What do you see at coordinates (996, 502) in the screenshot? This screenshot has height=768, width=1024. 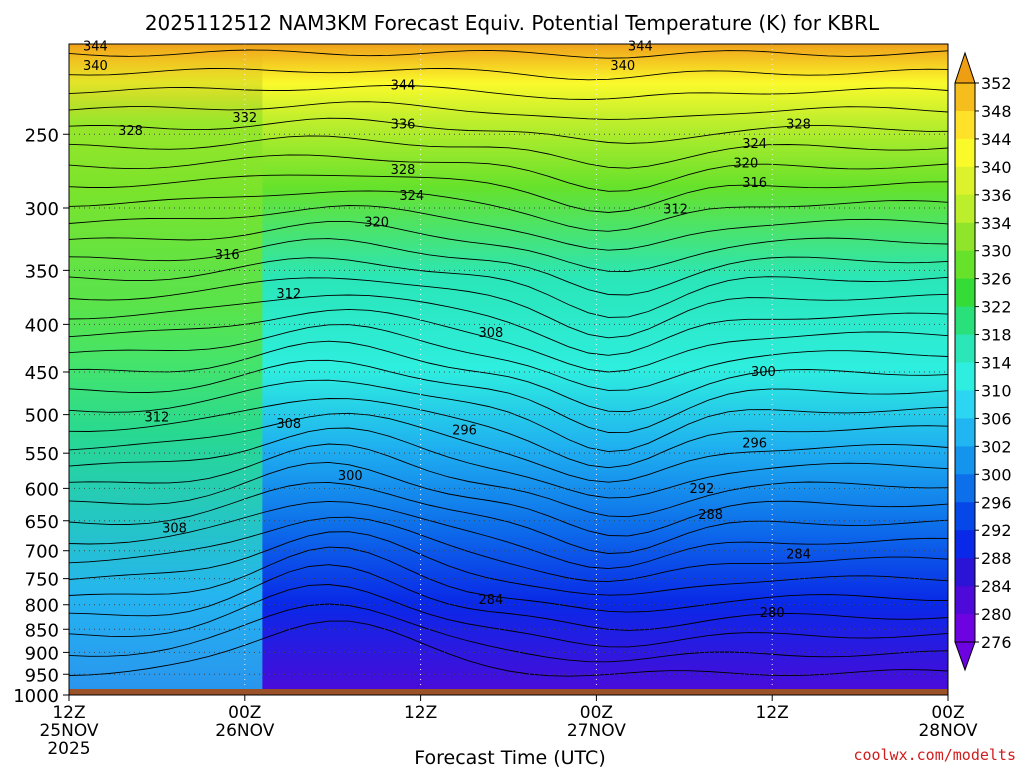 I see `colorbar-label: 296` at bounding box center [996, 502].